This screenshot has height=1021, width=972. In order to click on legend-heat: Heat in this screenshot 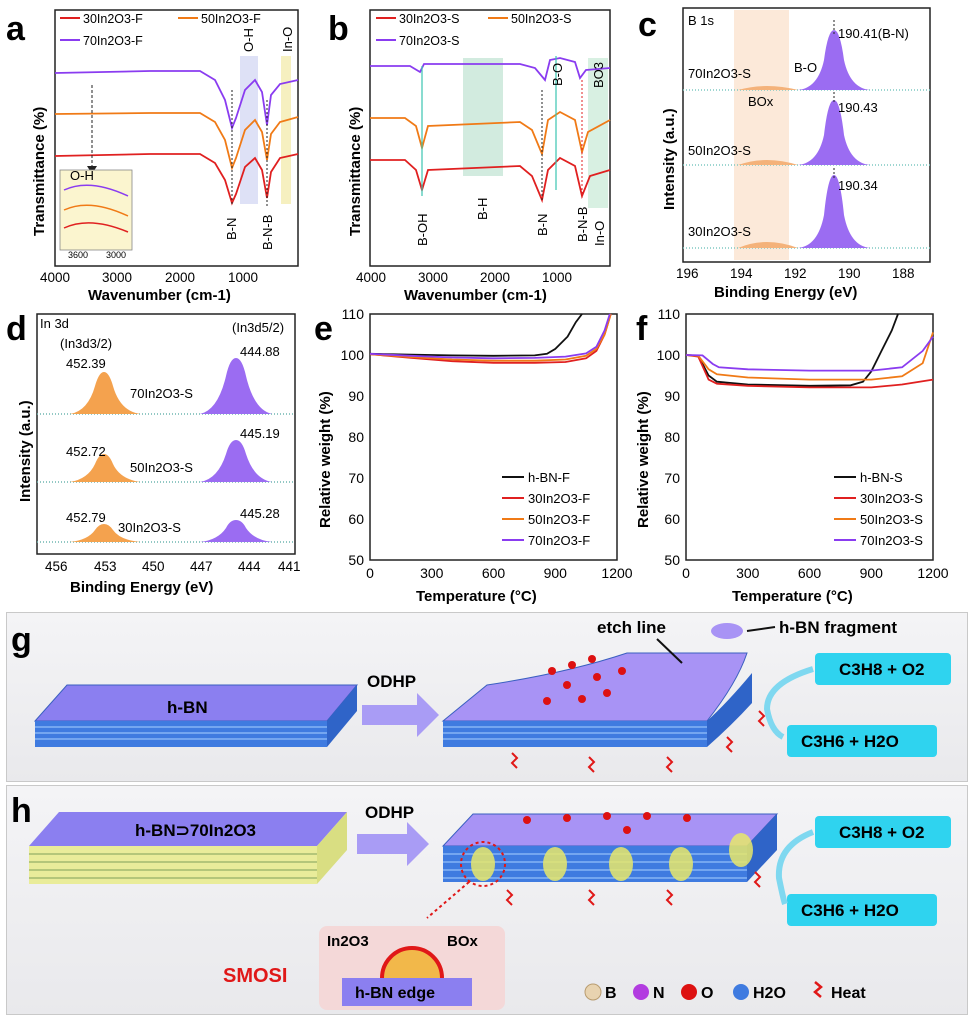, I will do `click(848, 993)`.